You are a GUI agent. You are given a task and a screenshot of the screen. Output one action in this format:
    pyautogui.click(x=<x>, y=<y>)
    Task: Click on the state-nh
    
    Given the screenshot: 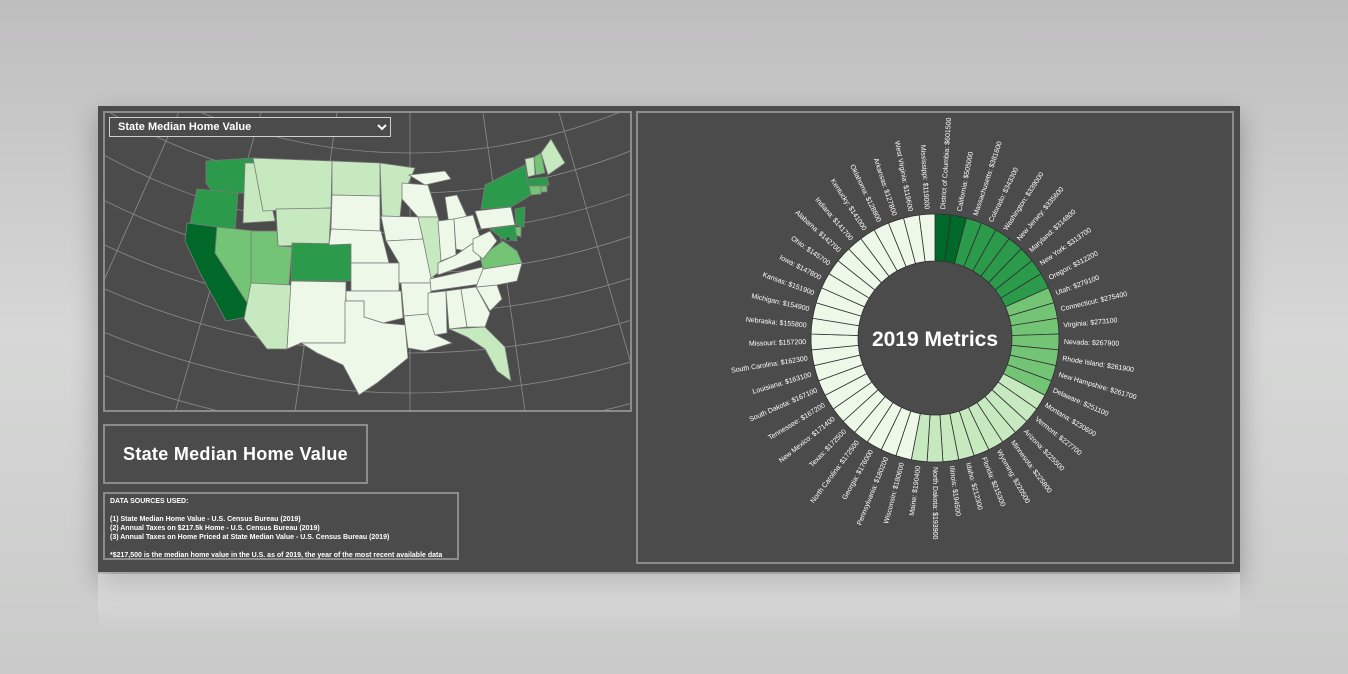 What is the action you would take?
    pyautogui.click(x=539, y=164)
    